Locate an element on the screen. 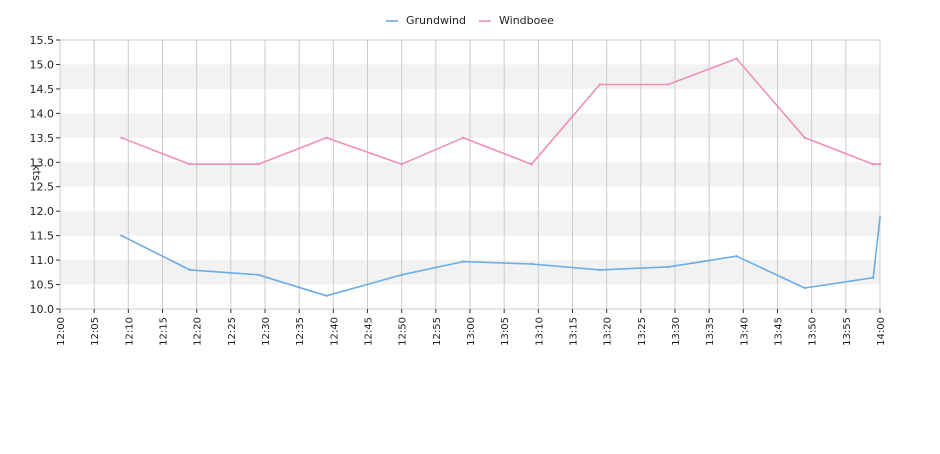  legend-label: Grundwind is located at coordinates (436, 20).